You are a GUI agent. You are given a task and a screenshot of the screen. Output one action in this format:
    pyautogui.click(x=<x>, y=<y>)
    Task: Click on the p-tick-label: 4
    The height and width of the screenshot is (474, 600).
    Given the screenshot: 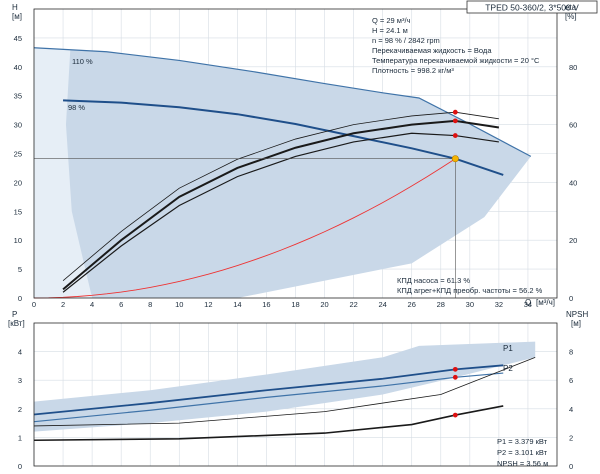 What is the action you would take?
    pyautogui.click(x=20, y=352)
    